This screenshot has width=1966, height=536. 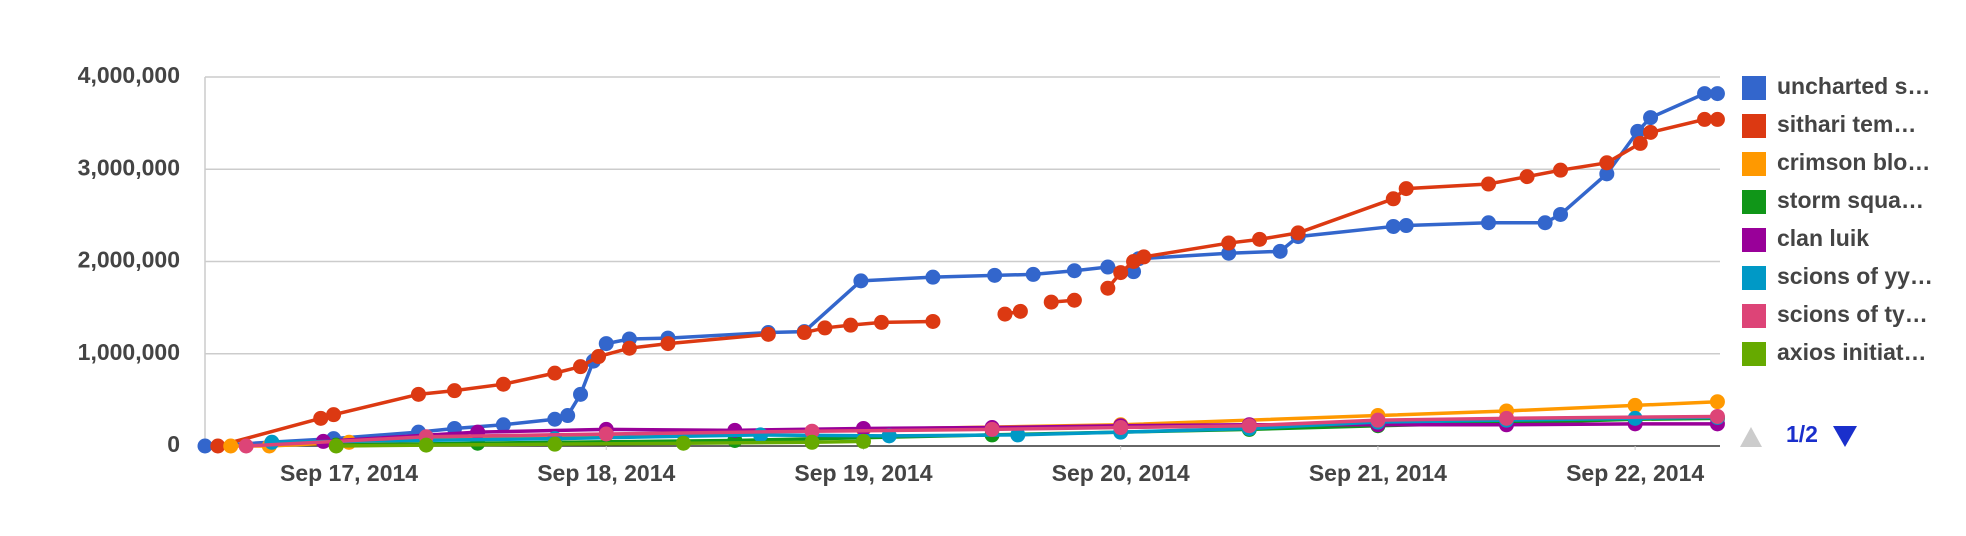 What do you see at coordinates (1802, 434) in the screenshot?
I see `legend-page: 1/2` at bounding box center [1802, 434].